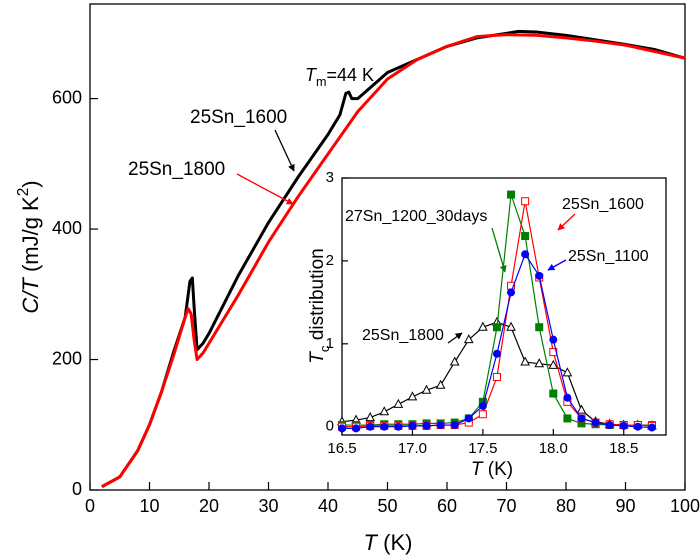  What do you see at coordinates (387, 506) in the screenshot?
I see `x-tick-label: 50` at bounding box center [387, 506].